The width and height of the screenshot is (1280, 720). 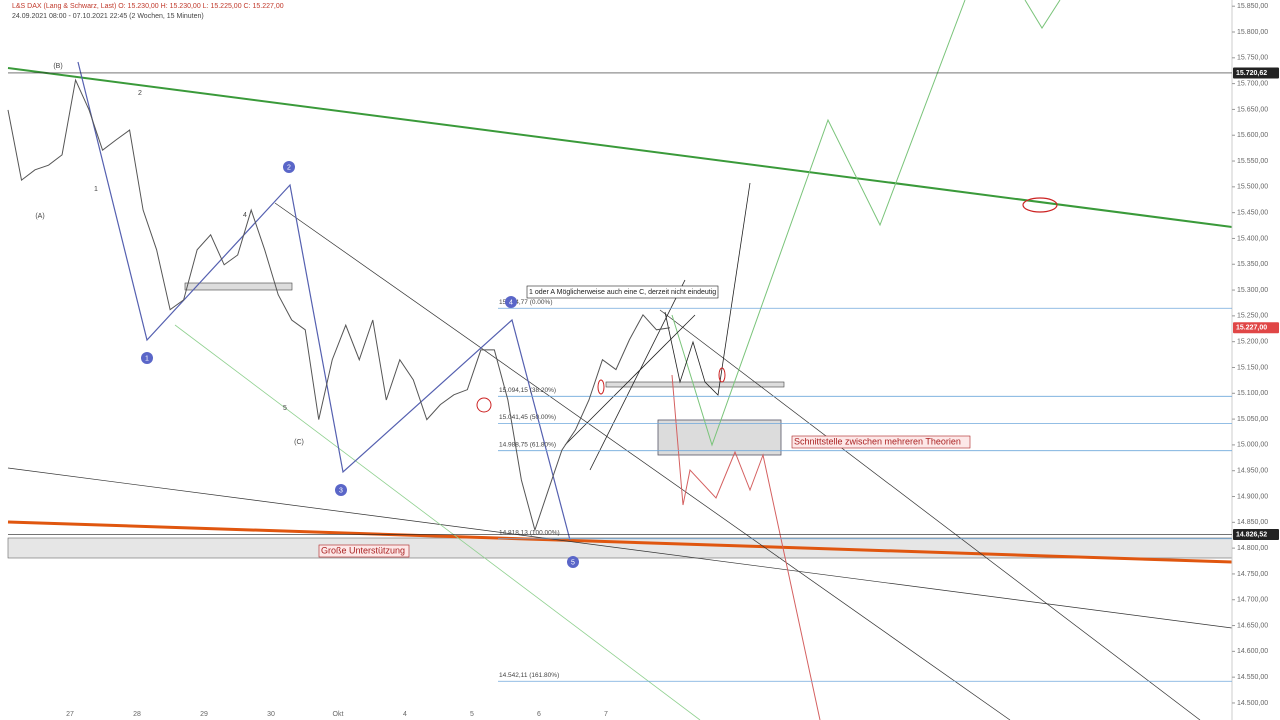 What do you see at coordinates (525, 302) in the screenshot?
I see `fib-label: 15.264,77 (0.00%)` at bounding box center [525, 302].